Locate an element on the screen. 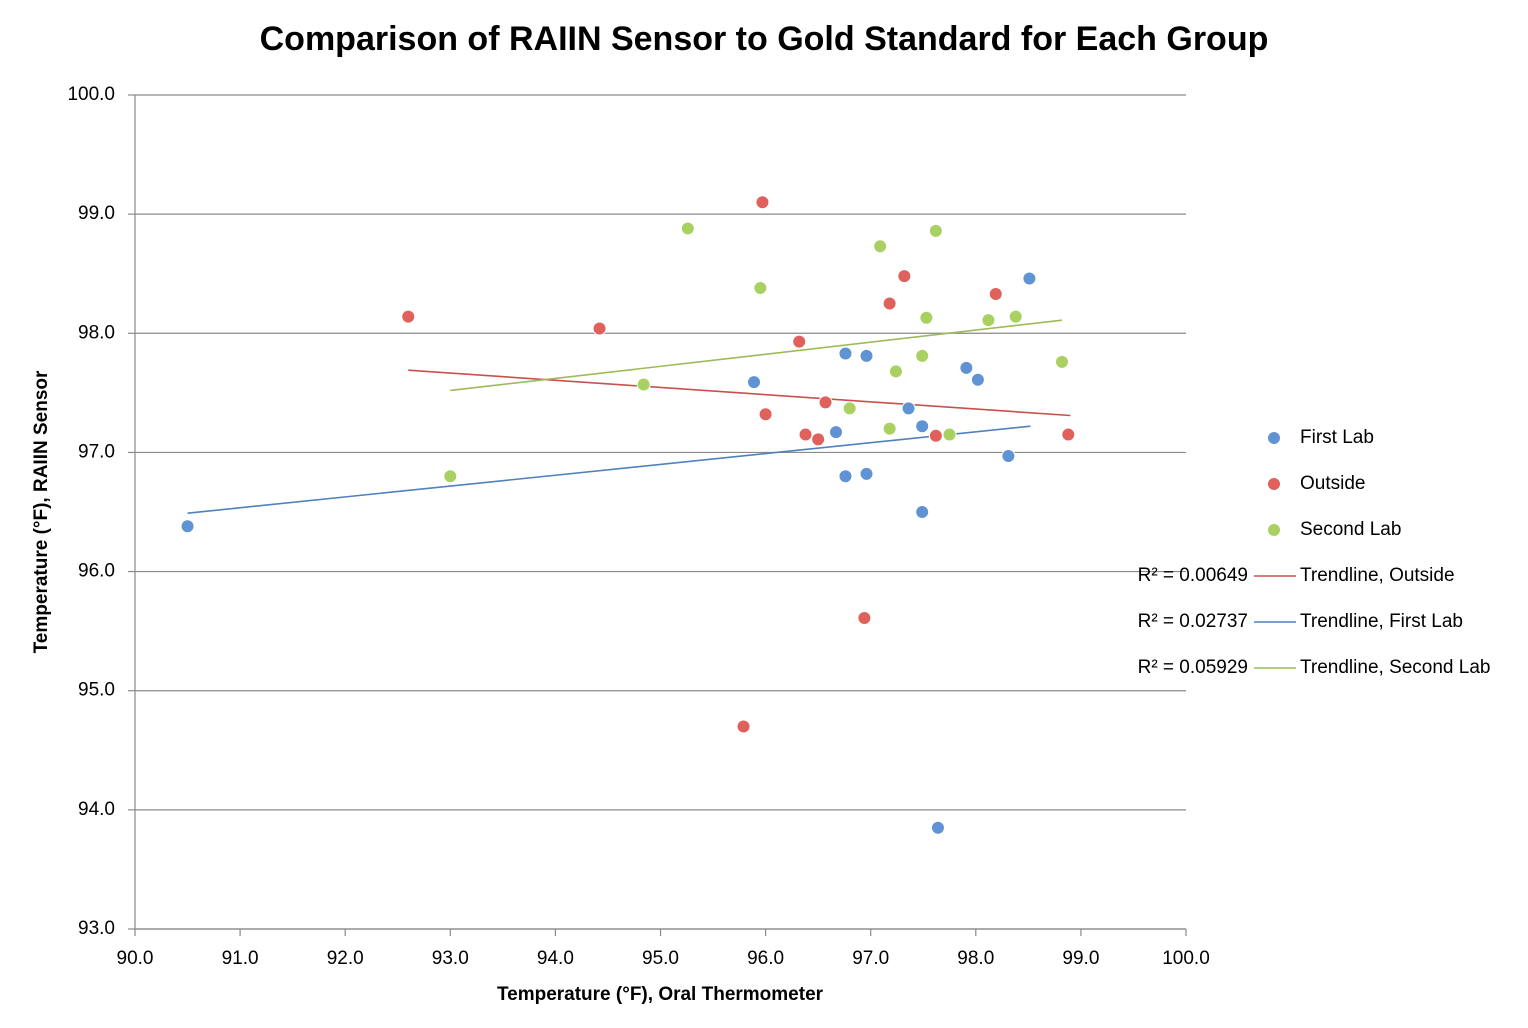 This screenshot has width=1528, height=1028. legend-label: Trendline, First Lab is located at coordinates (1381, 621).